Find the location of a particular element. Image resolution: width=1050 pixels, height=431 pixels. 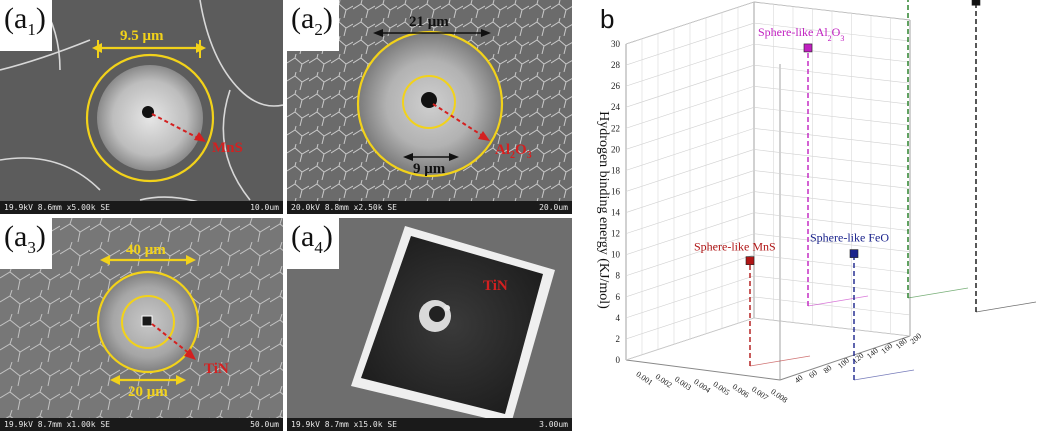

y-tick-label: 40 is located at coordinates (799, 379).